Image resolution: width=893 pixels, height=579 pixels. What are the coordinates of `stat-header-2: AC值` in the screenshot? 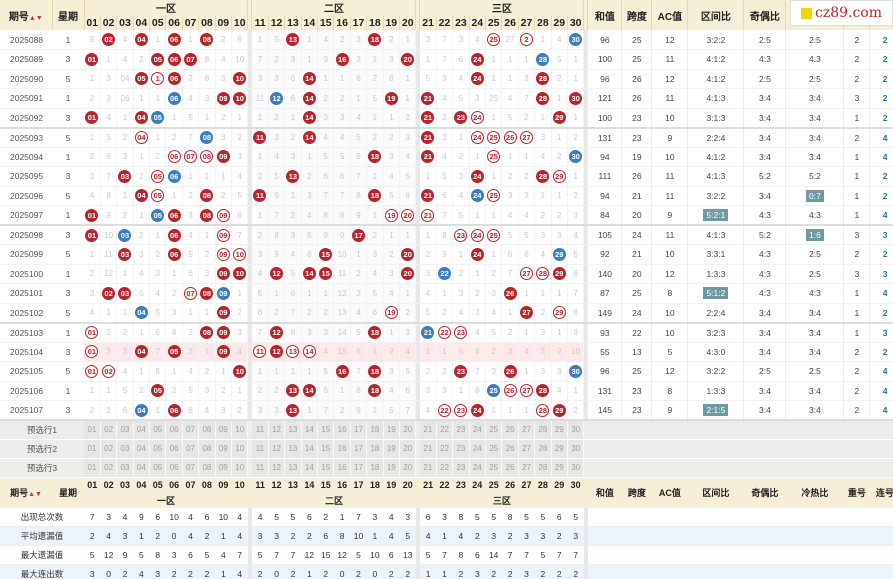 It's located at (670, 15).